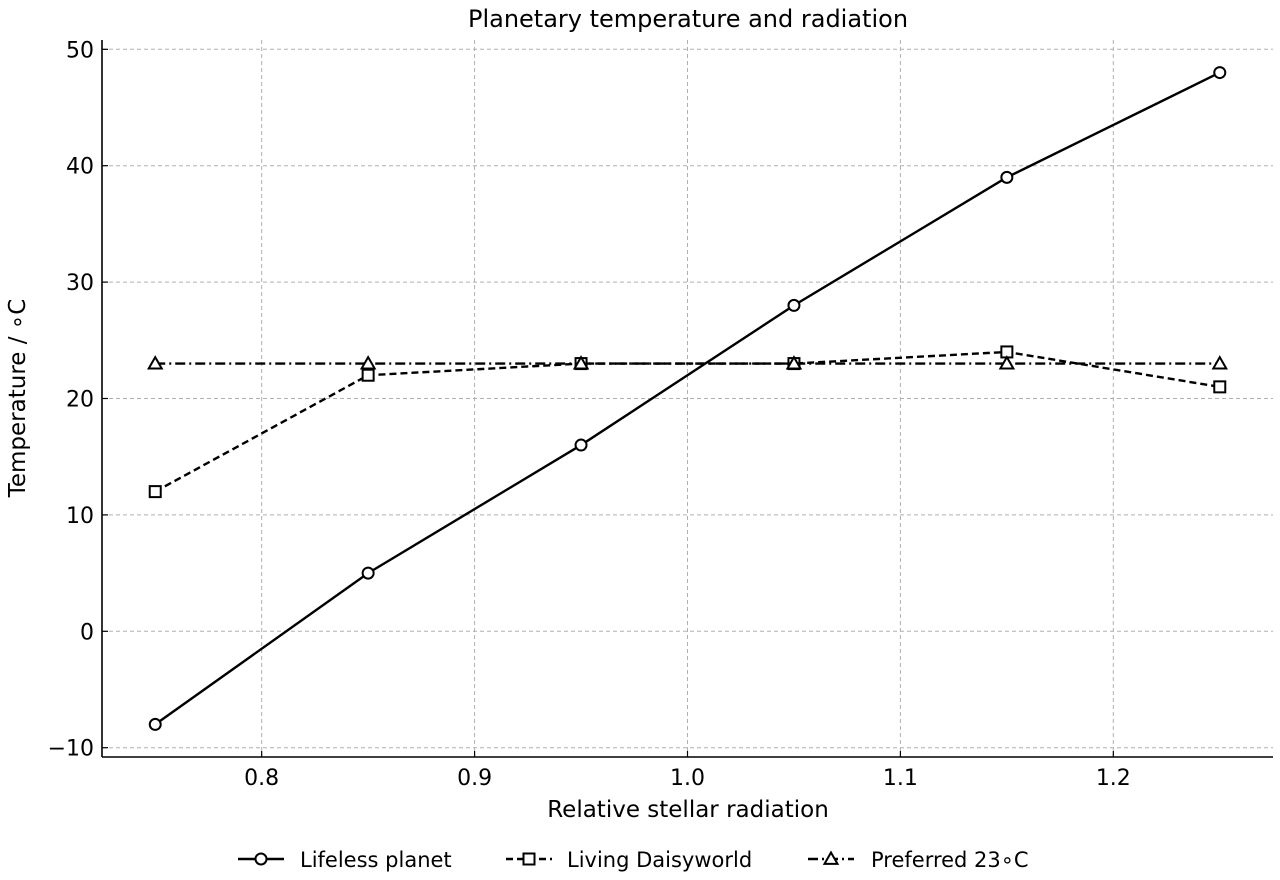  I want to click on y-tick-label: 0, so click(87, 632).